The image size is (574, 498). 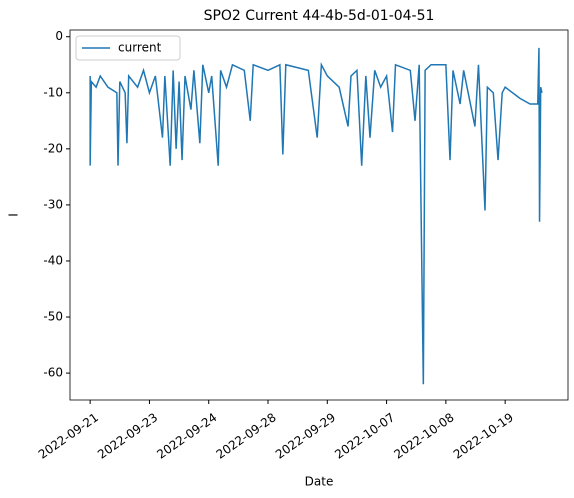 What do you see at coordinates (53, 204) in the screenshot?
I see `y-tick-label: -30` at bounding box center [53, 204].